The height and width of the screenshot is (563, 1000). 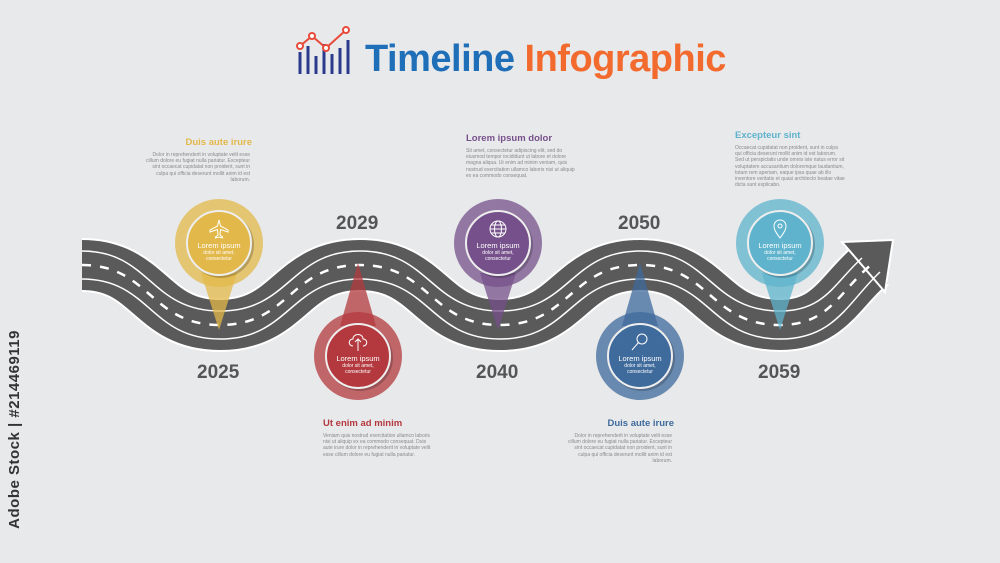 I want to click on year-label: 2059, so click(x=779, y=372).